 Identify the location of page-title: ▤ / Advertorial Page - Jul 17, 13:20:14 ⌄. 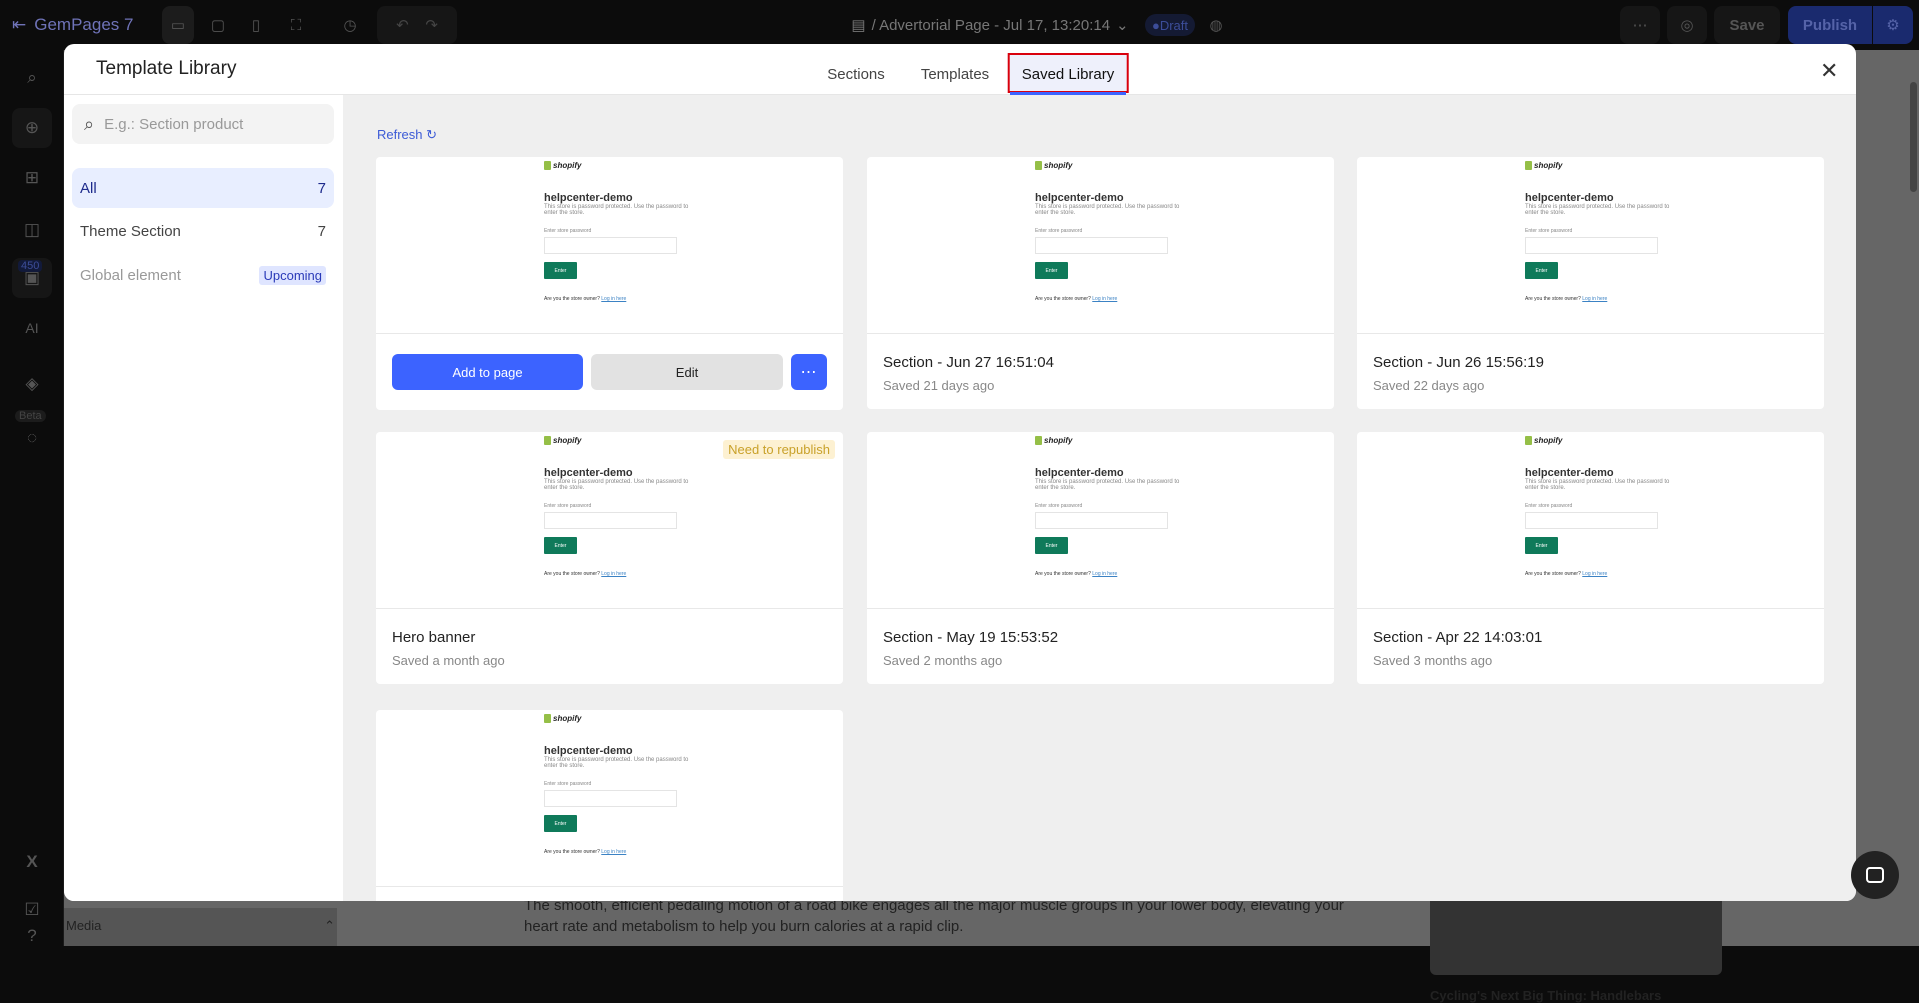
(990, 25).